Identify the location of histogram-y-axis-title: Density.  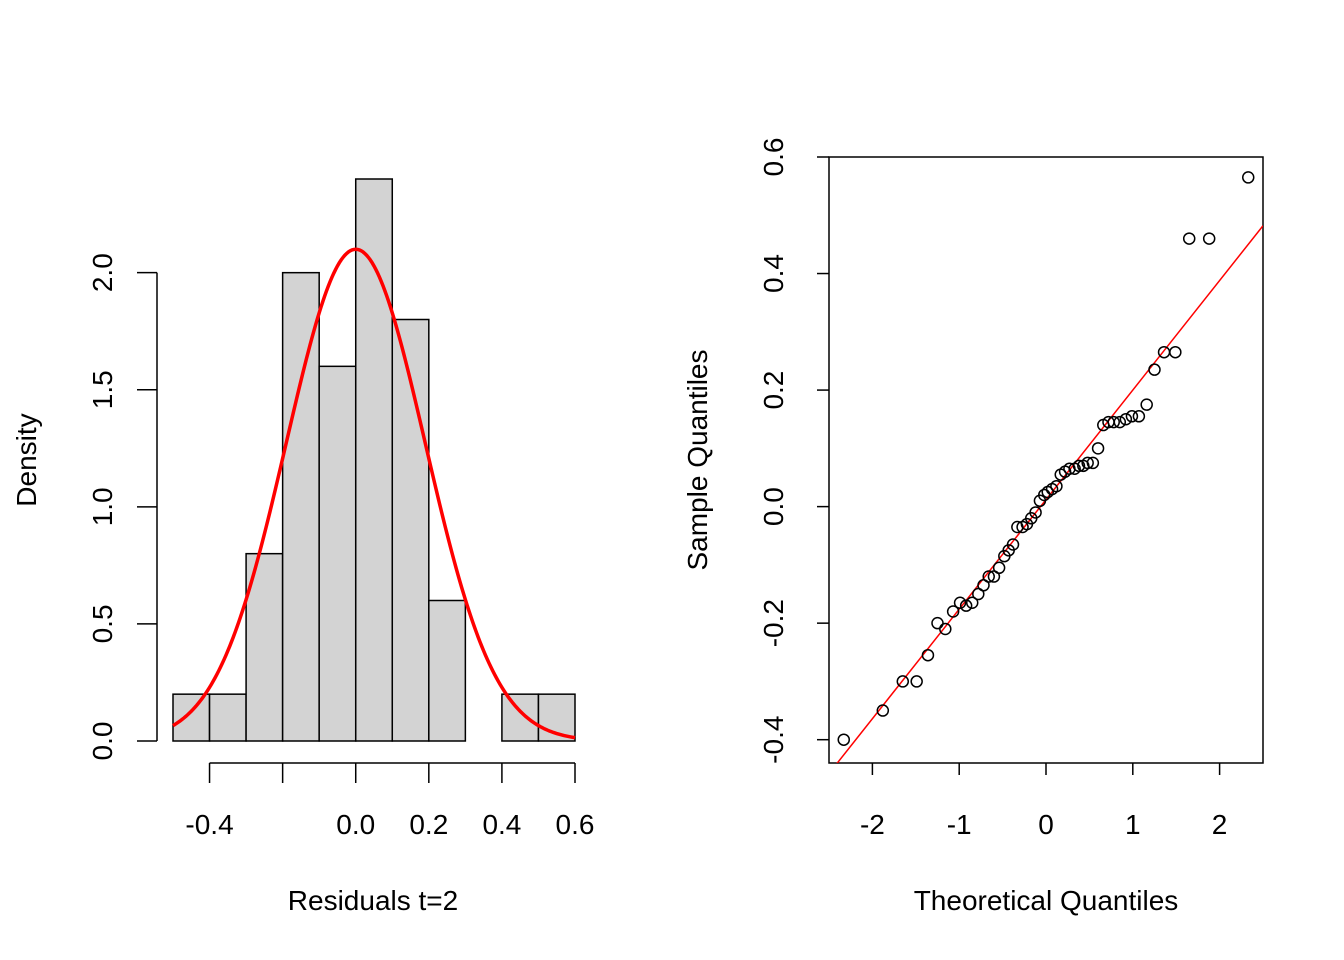
(26, 459).